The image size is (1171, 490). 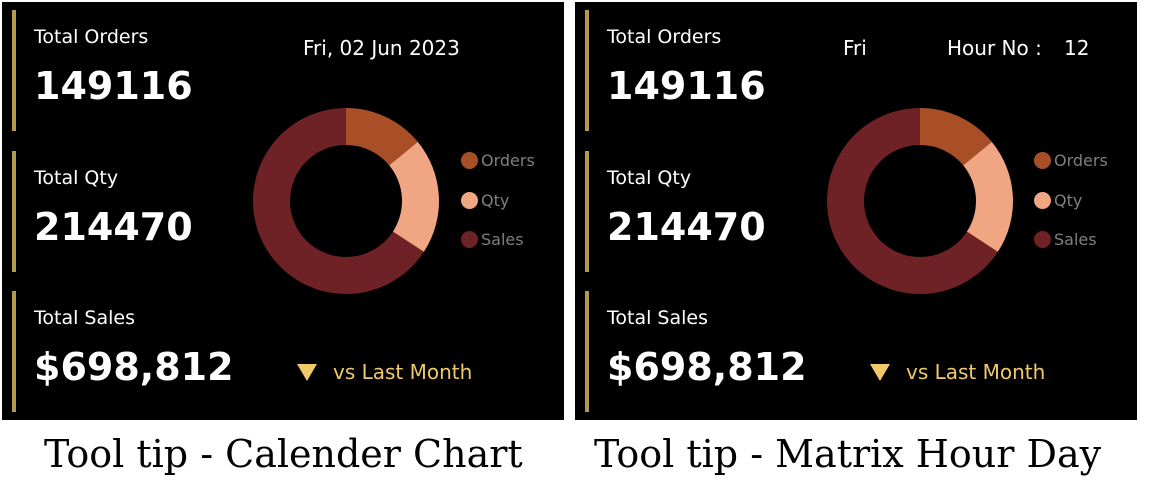 What do you see at coordinates (1077, 48) in the screenshot?
I see `hour-value: 12` at bounding box center [1077, 48].